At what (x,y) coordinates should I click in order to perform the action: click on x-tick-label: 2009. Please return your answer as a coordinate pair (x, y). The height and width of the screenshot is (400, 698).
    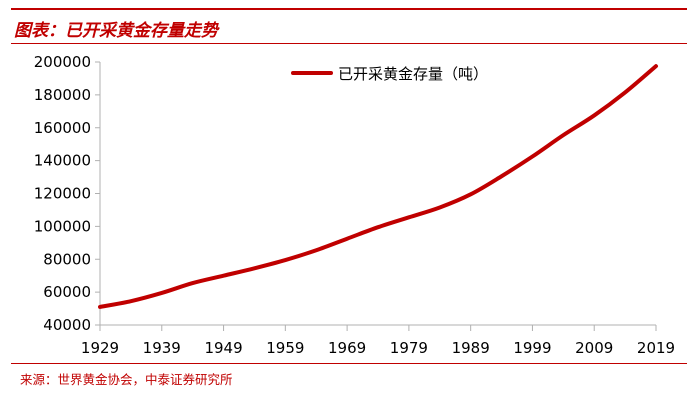
    Looking at the image, I should click on (594, 348).